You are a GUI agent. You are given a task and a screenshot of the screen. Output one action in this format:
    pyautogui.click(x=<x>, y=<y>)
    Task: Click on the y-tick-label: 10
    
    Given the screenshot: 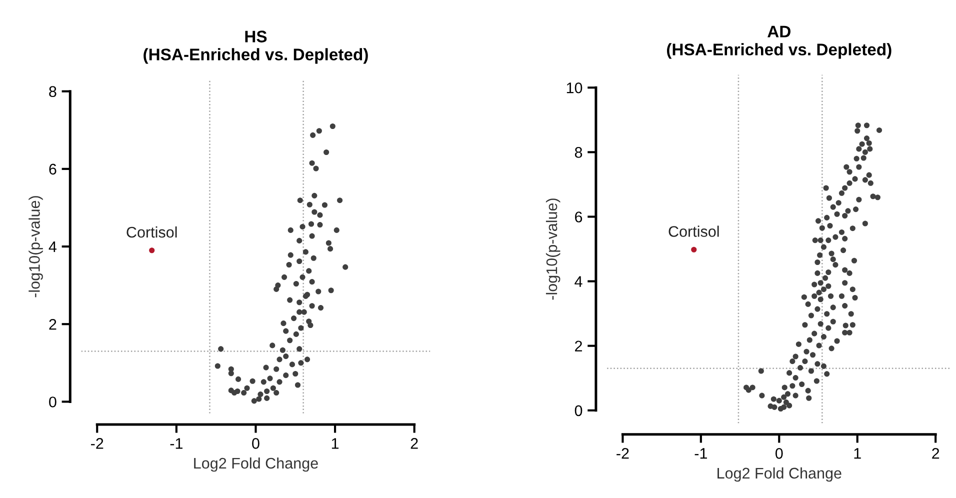 What is the action you would take?
    pyautogui.click(x=574, y=88)
    